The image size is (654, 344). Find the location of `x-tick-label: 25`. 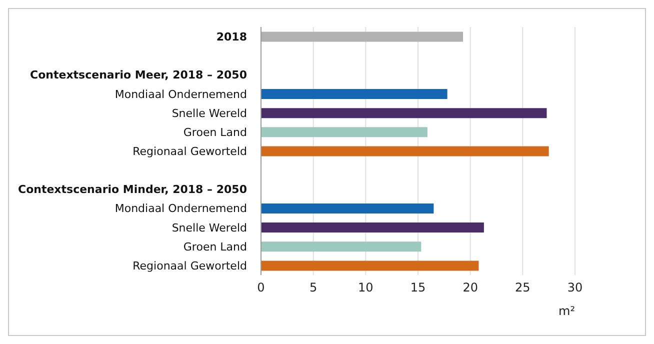

x-tick-label: 25 is located at coordinates (522, 287).